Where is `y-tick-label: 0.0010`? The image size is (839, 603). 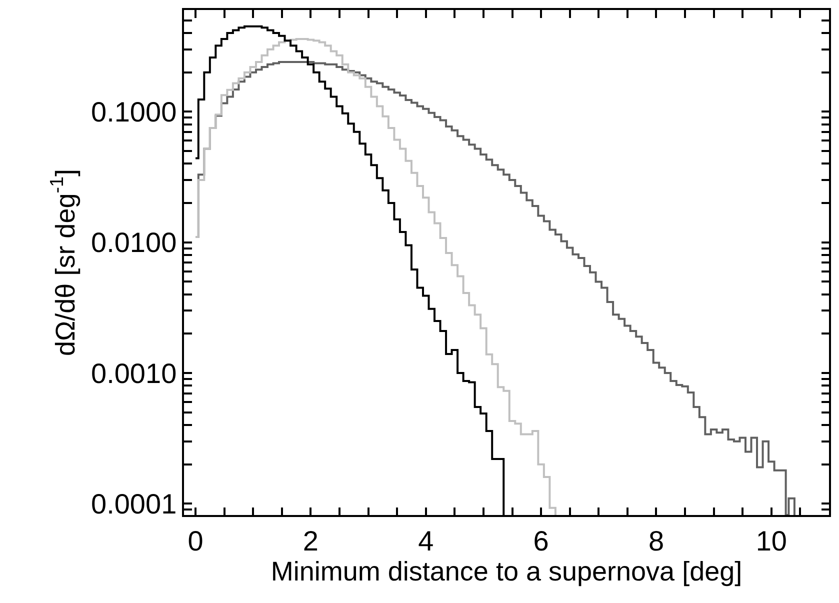
y-tick-label: 0.0010 is located at coordinates (134, 373).